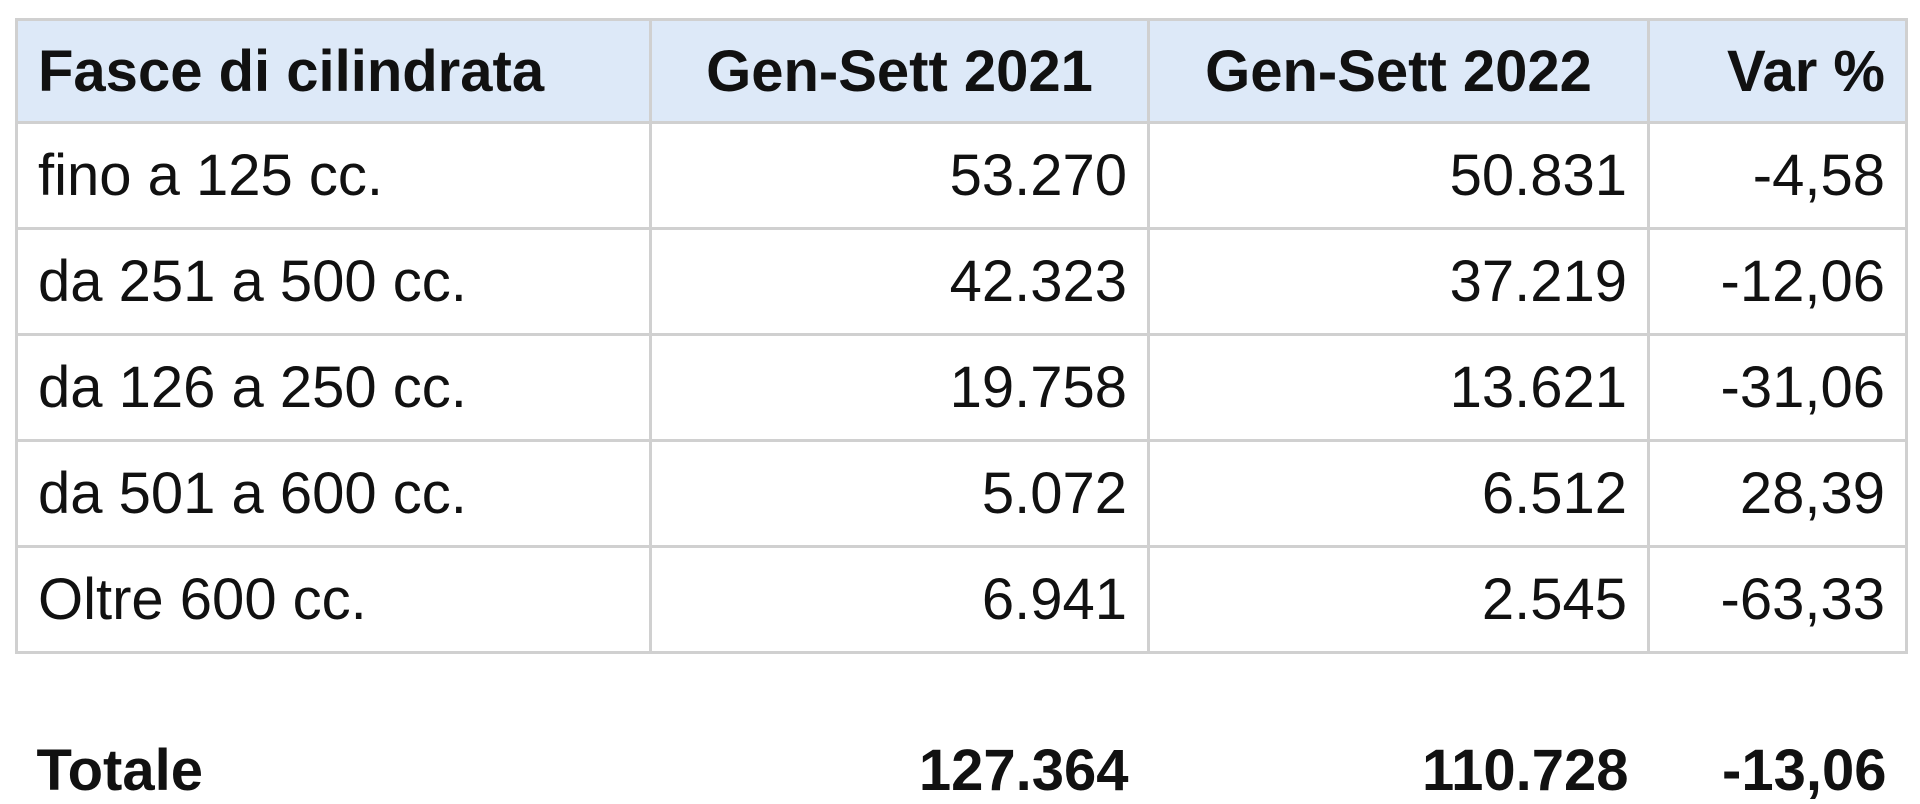  Describe the element at coordinates (900, 494) in the screenshot. I see `table-cell: 5.072` at that location.